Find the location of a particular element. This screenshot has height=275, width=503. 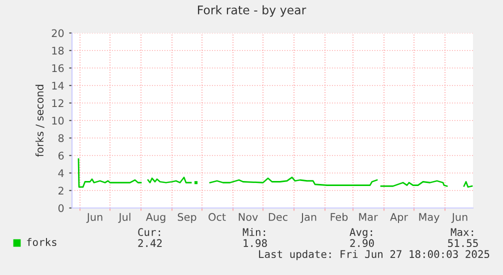

text: Avg: is located at coordinates (361, 233).